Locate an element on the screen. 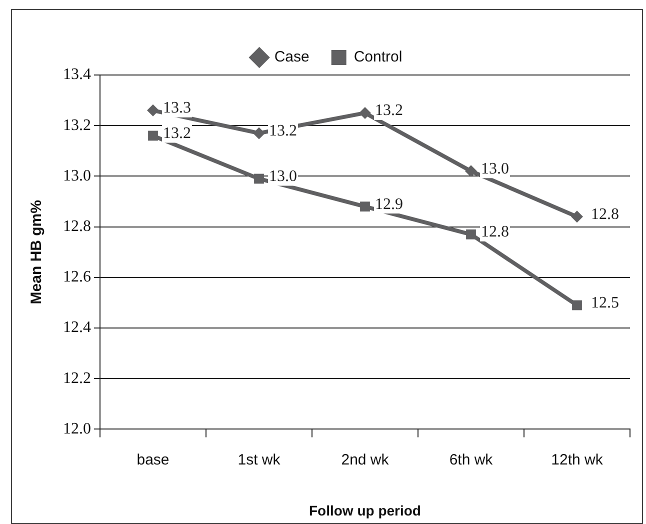 The height and width of the screenshot is (524, 646). y-axis-title: Mean HB gm% is located at coordinates (37, 252).